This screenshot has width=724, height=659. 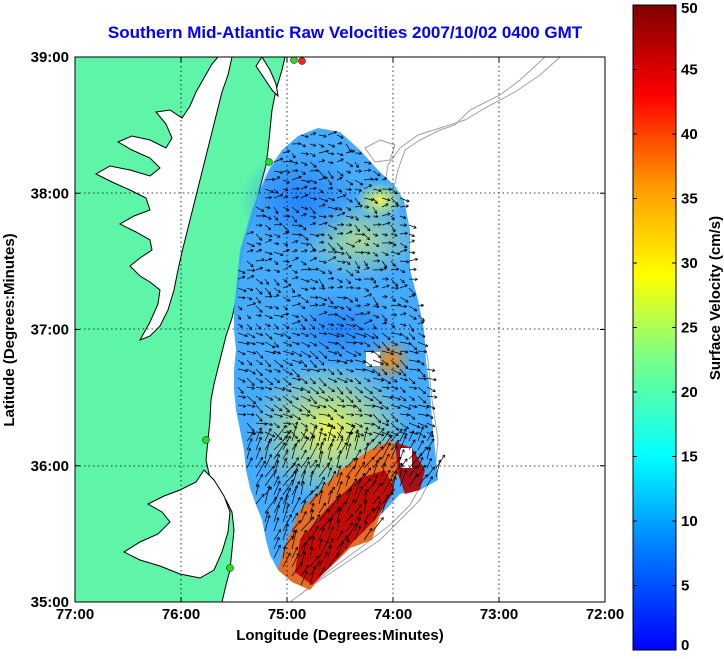 What do you see at coordinates (689, 392) in the screenshot?
I see `colorbar-tick-label: 20` at bounding box center [689, 392].